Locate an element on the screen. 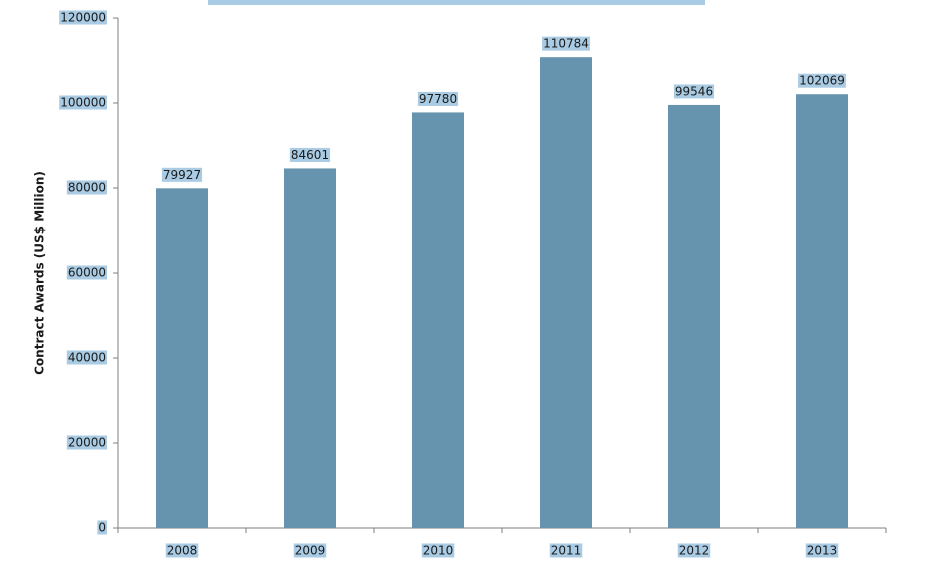  y-axis-label: Contract Awards (US$ Million) is located at coordinates (40, 273).